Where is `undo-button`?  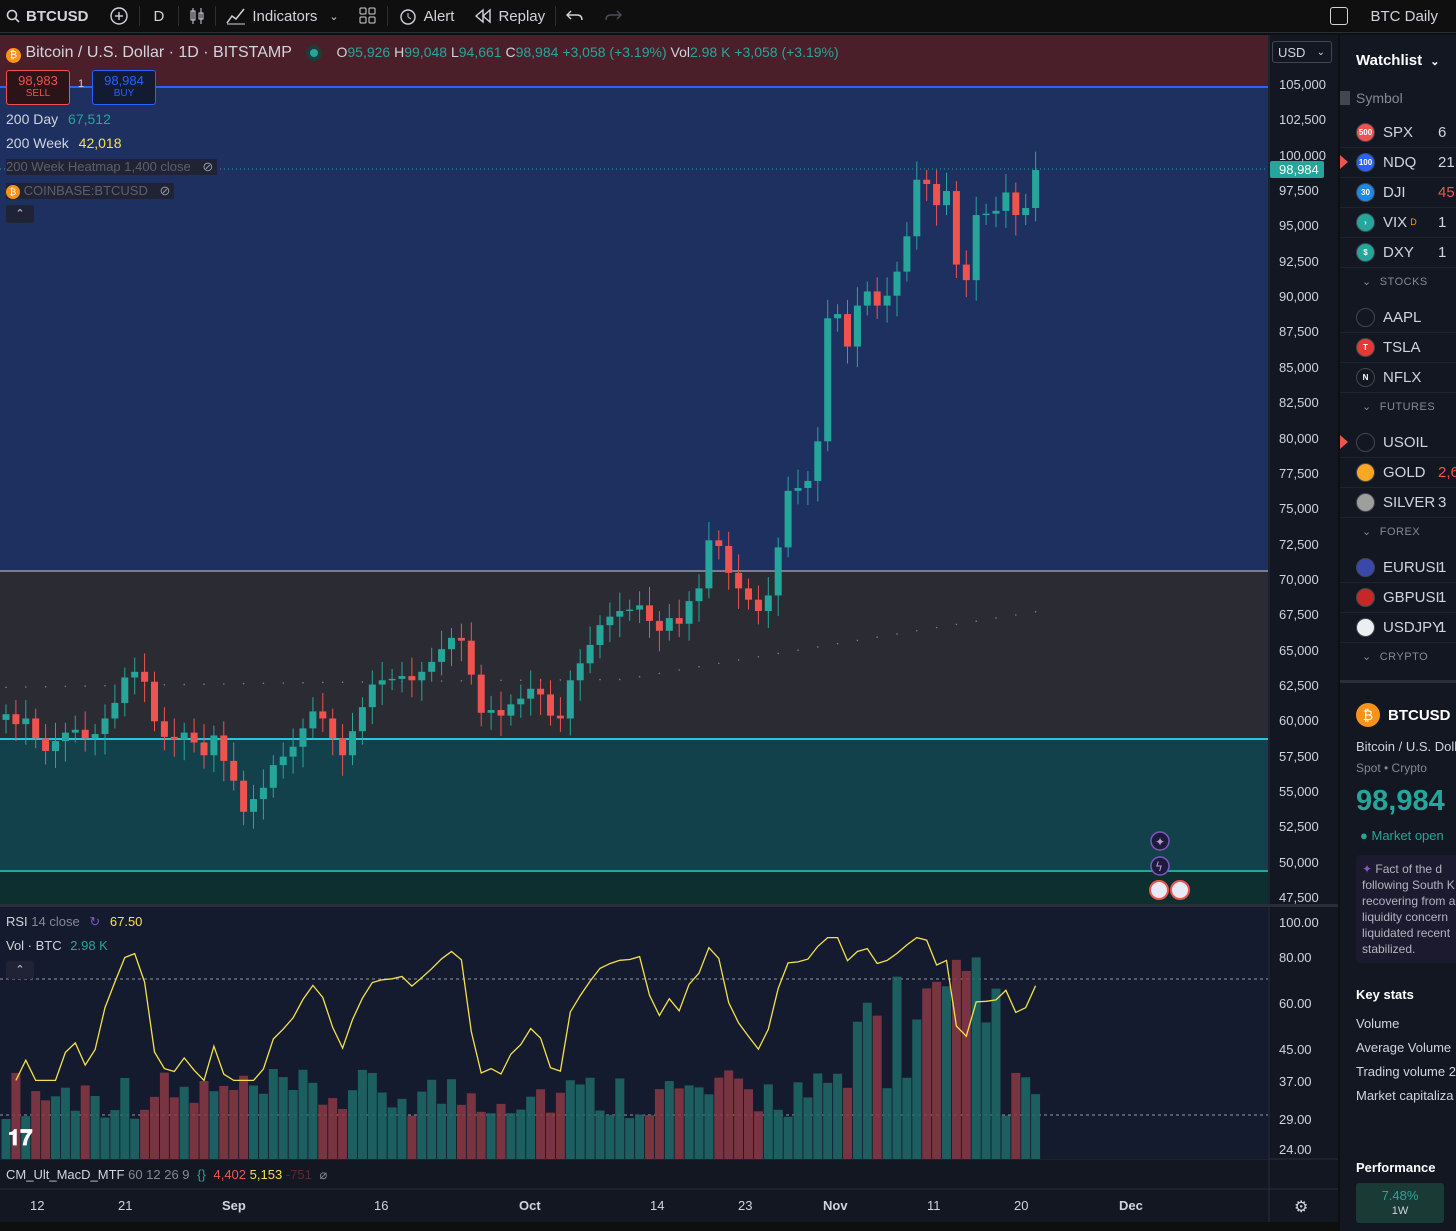 undo-button is located at coordinates (575, 16).